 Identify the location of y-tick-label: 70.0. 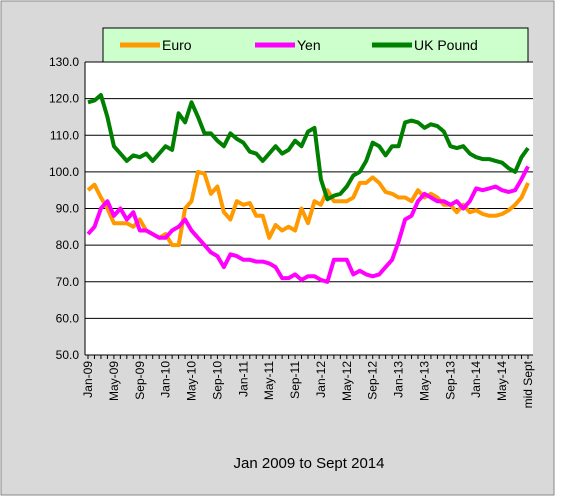
(68, 282).